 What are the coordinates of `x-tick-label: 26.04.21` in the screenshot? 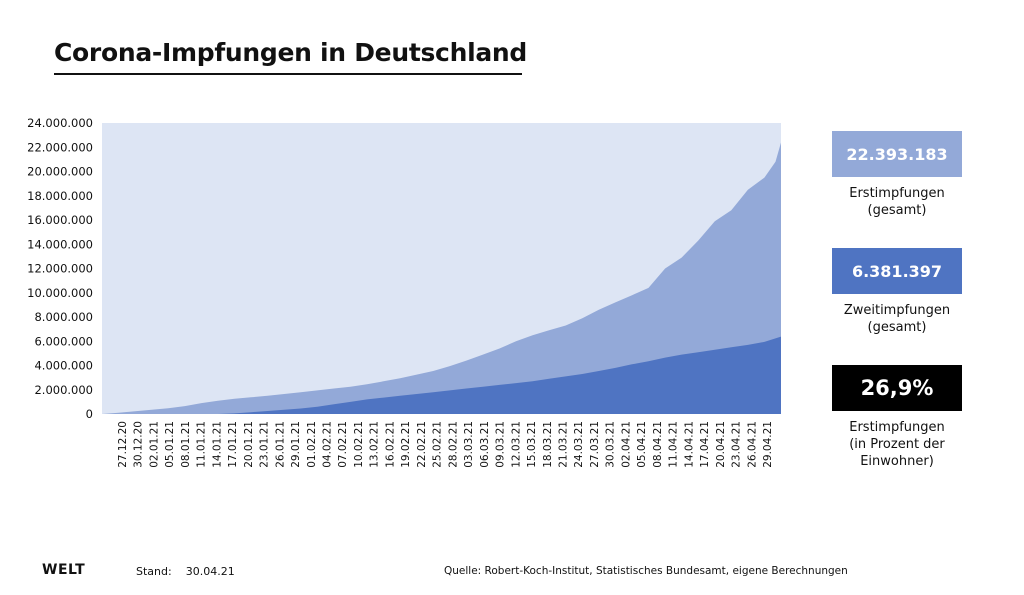 It's located at (752, 444).